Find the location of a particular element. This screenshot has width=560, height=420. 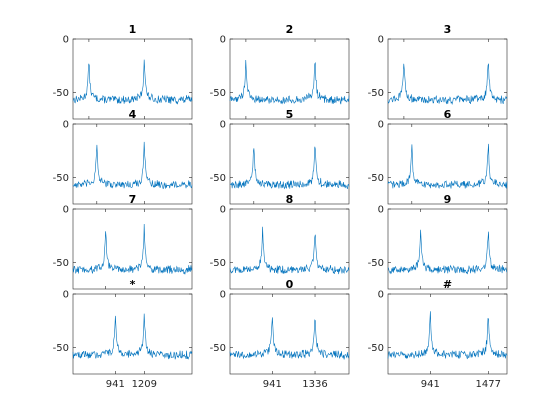

subplot-title: 8 is located at coordinates (290, 199).